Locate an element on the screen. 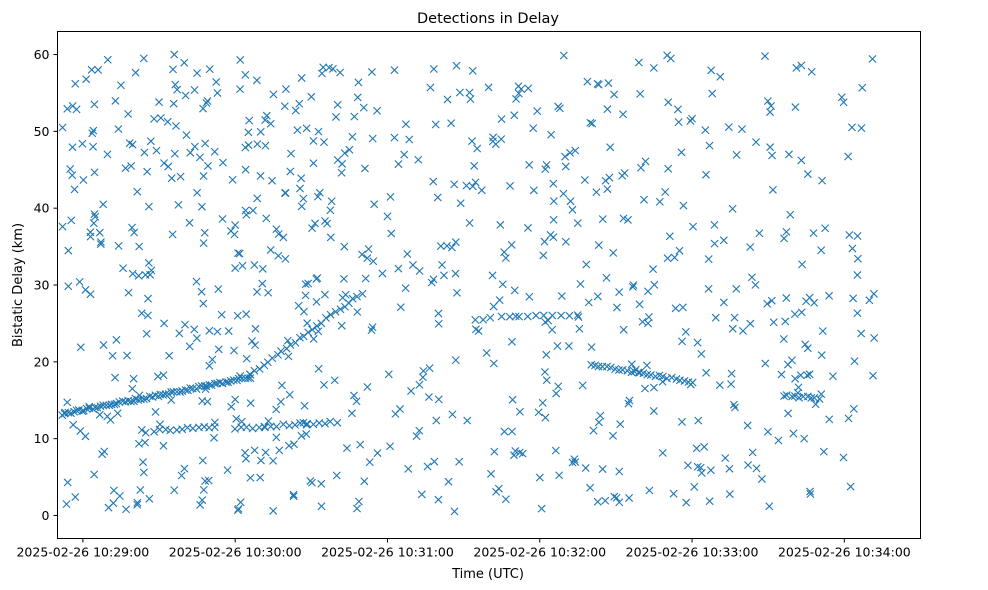  x-tick-label: 2025-02-26 10:33:00 is located at coordinates (692, 552).